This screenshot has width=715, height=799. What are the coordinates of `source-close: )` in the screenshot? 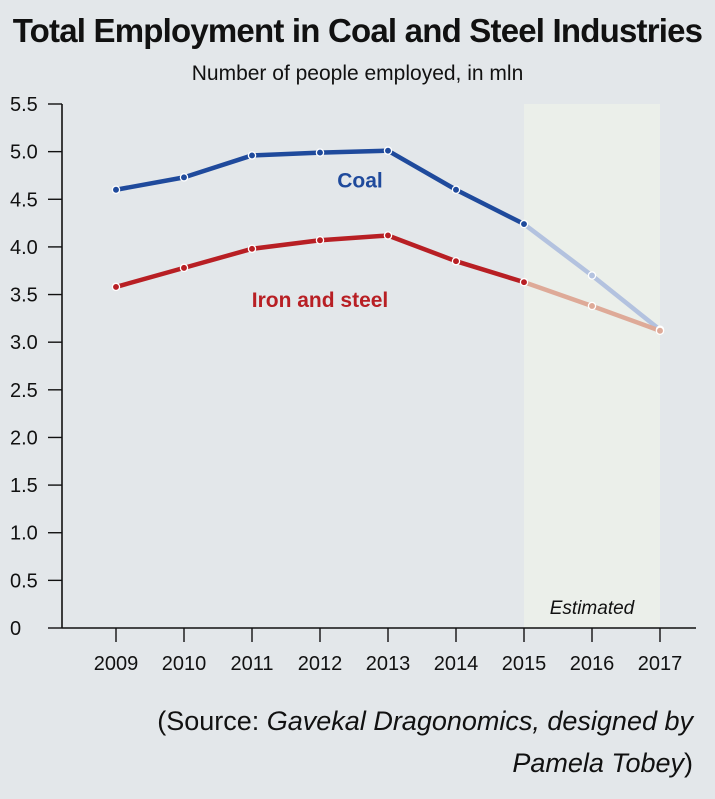 It's located at (688, 763).